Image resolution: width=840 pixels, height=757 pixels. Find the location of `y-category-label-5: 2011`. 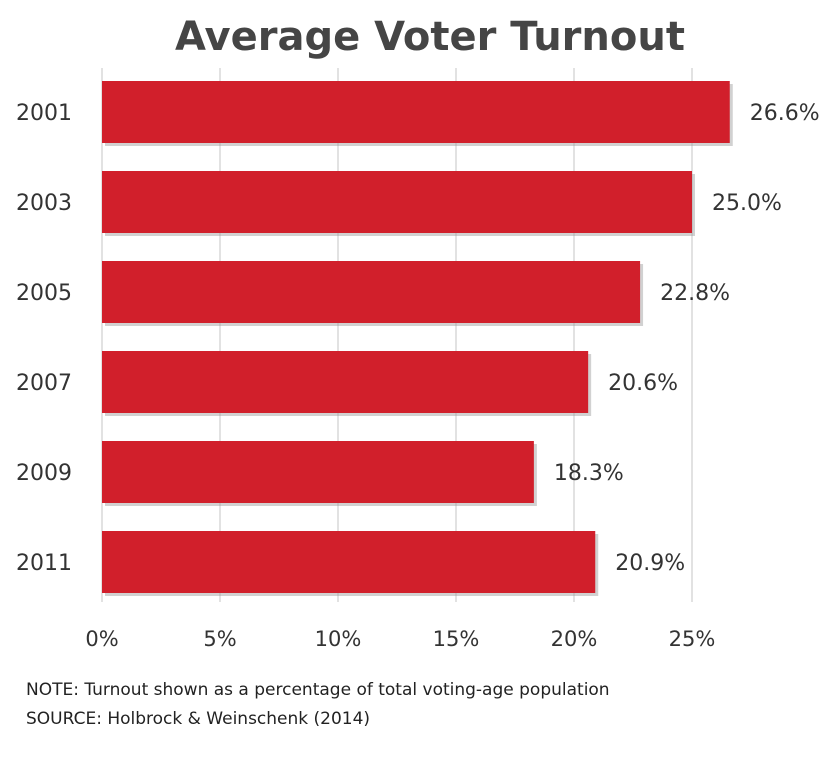

y-category-label-5: 2011 is located at coordinates (44, 563).